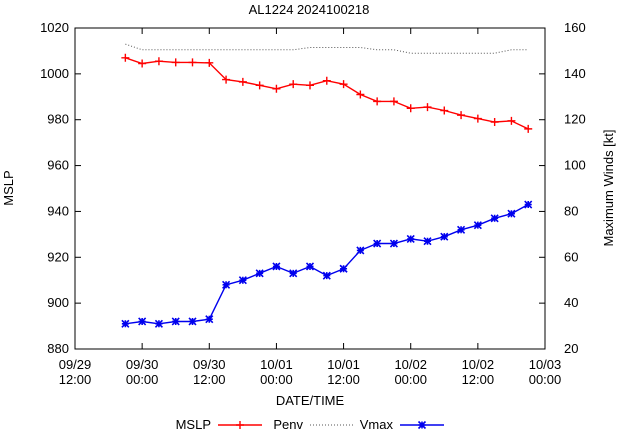  Describe the element at coordinates (422, 425) in the screenshot. I see `legend-marker-vmax` at that location.